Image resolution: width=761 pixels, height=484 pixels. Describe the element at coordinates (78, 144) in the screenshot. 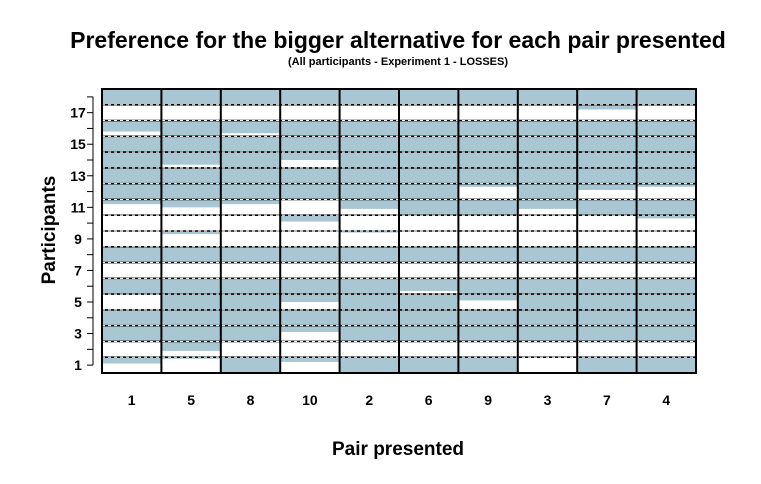

I see `y-tick-label: 15` at that location.